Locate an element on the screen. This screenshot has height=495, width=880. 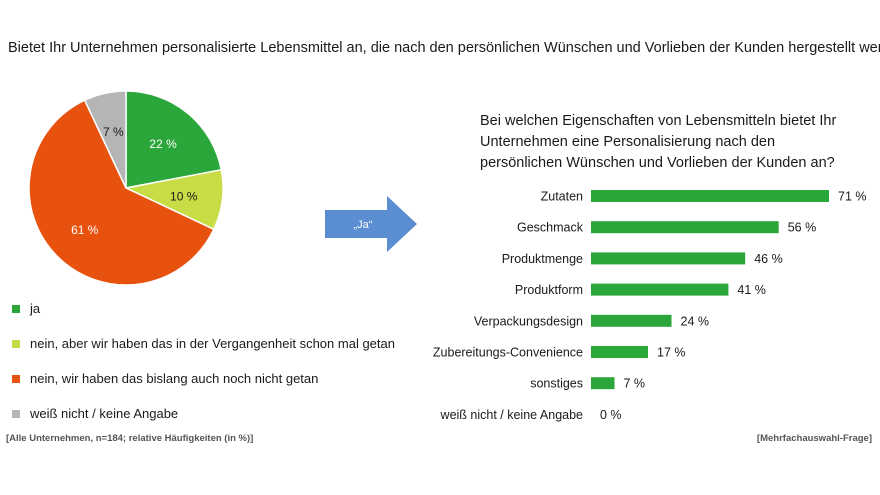
bar-category-label: Geschmack is located at coordinates (550, 228).